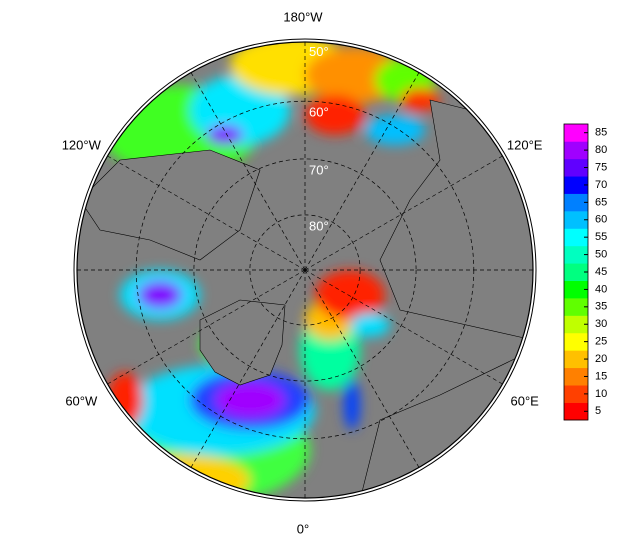  What do you see at coordinates (601, 359) in the screenshot?
I see `colorbar-label: 20` at bounding box center [601, 359].